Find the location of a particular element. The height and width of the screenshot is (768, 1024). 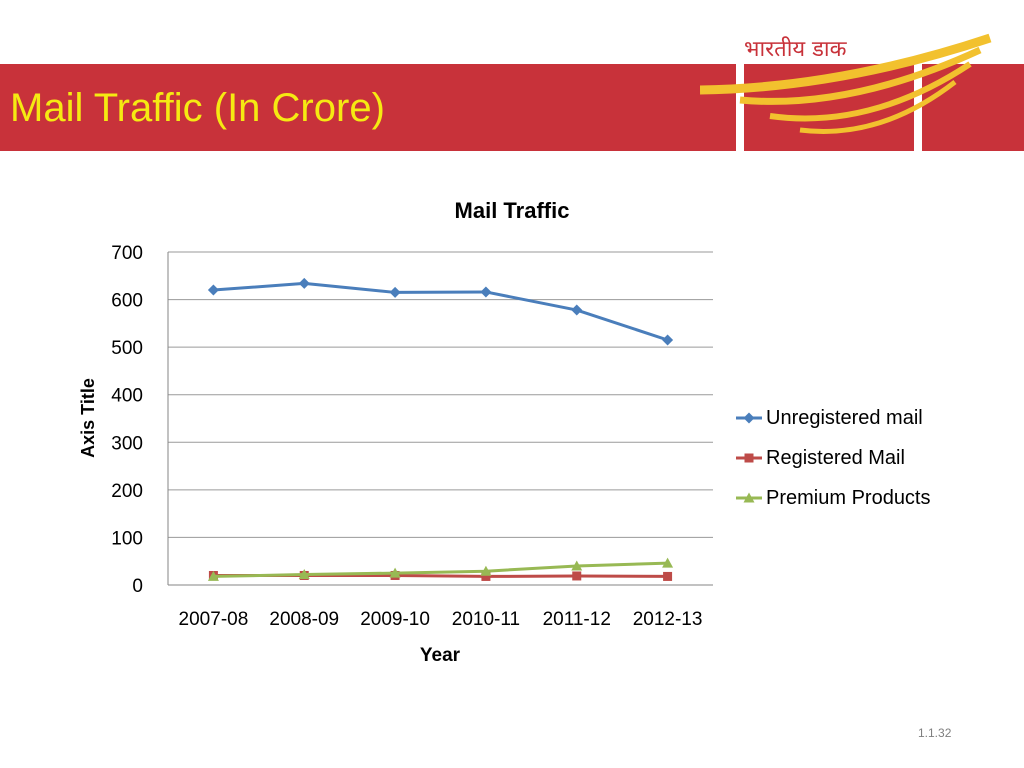

y-tick-label: 300 is located at coordinates (127, 443).